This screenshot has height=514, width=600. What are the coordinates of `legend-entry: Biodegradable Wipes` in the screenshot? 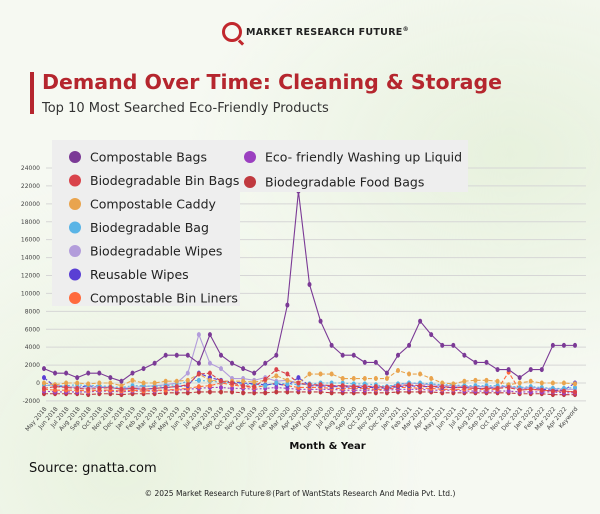 It's located at (156, 251).